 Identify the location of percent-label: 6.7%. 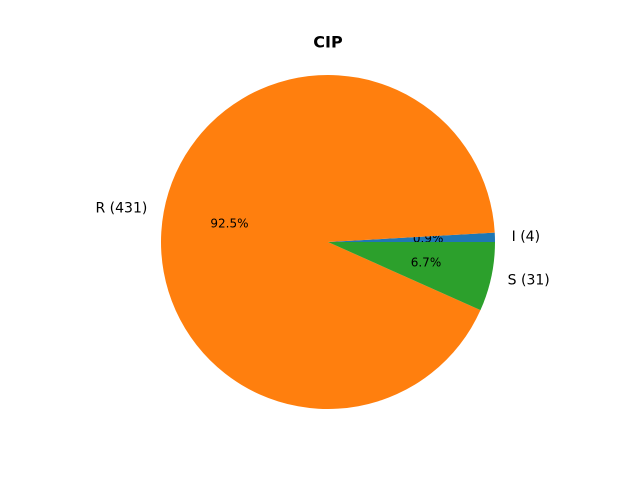
(426, 262).